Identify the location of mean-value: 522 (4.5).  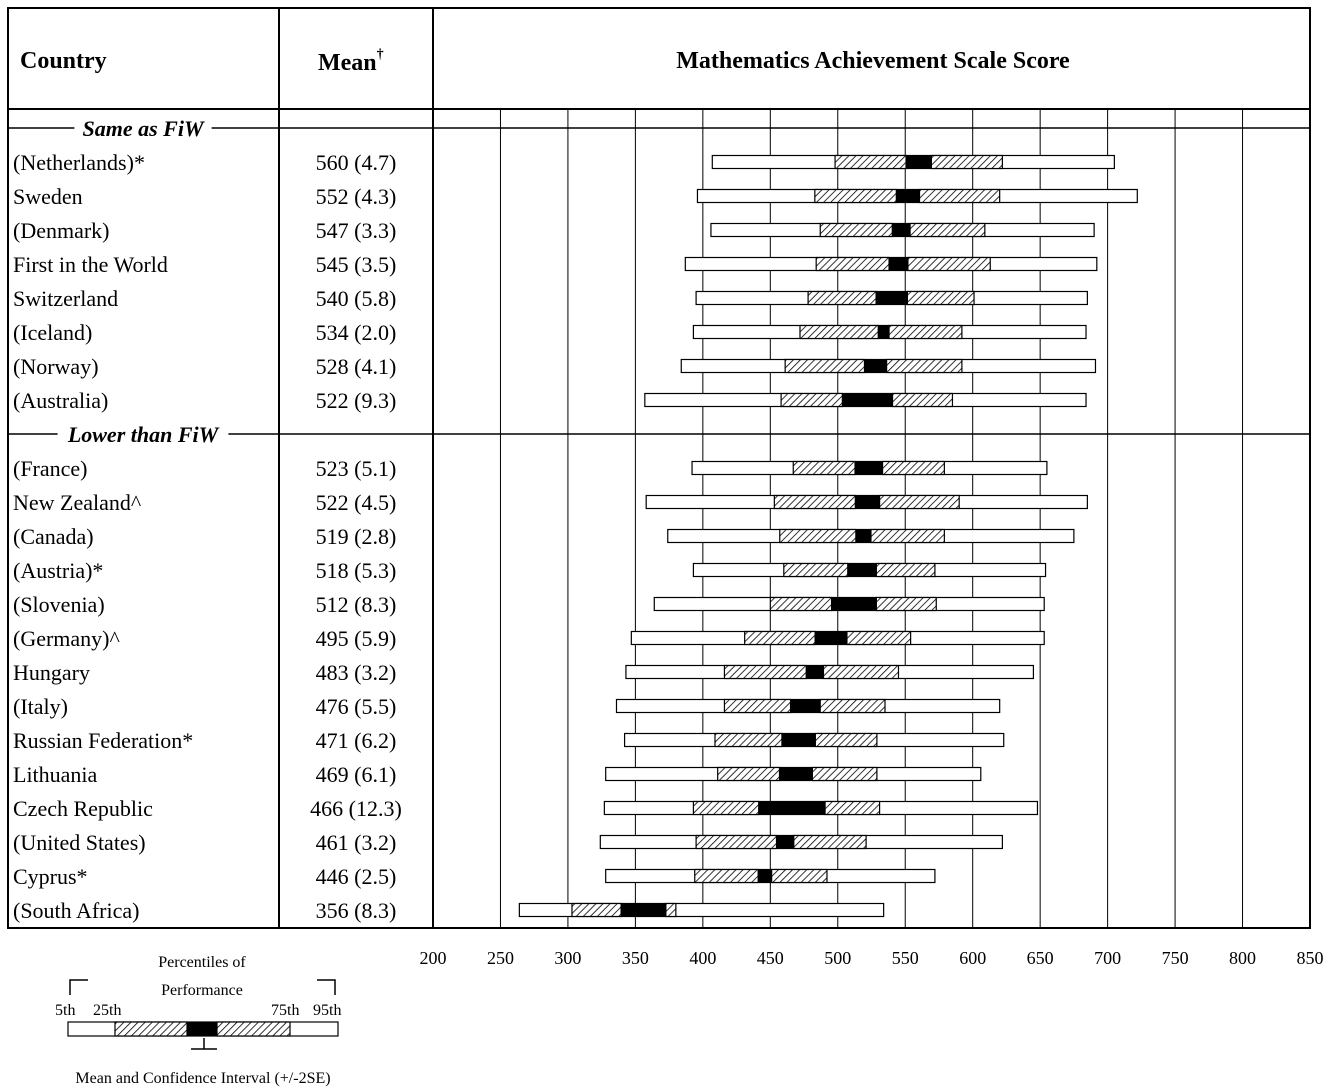
(356, 502).